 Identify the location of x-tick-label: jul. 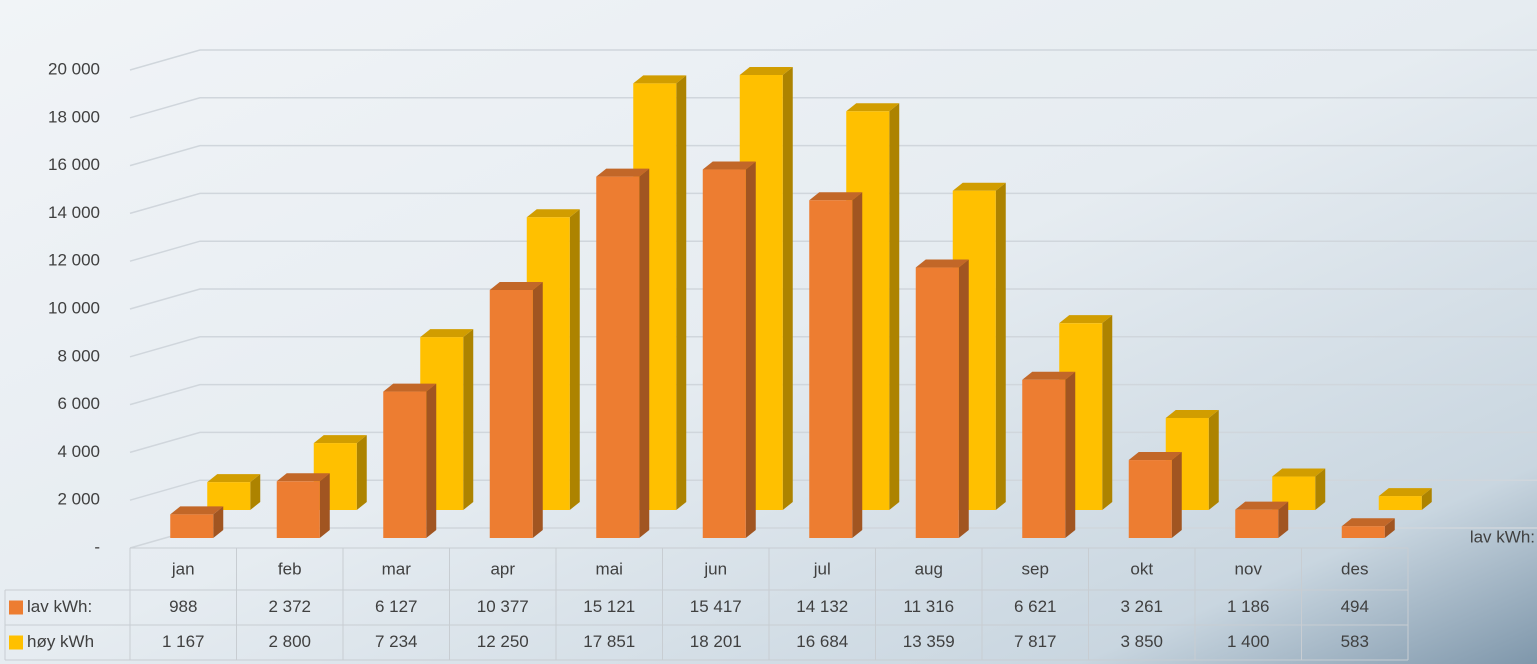
(822, 568).